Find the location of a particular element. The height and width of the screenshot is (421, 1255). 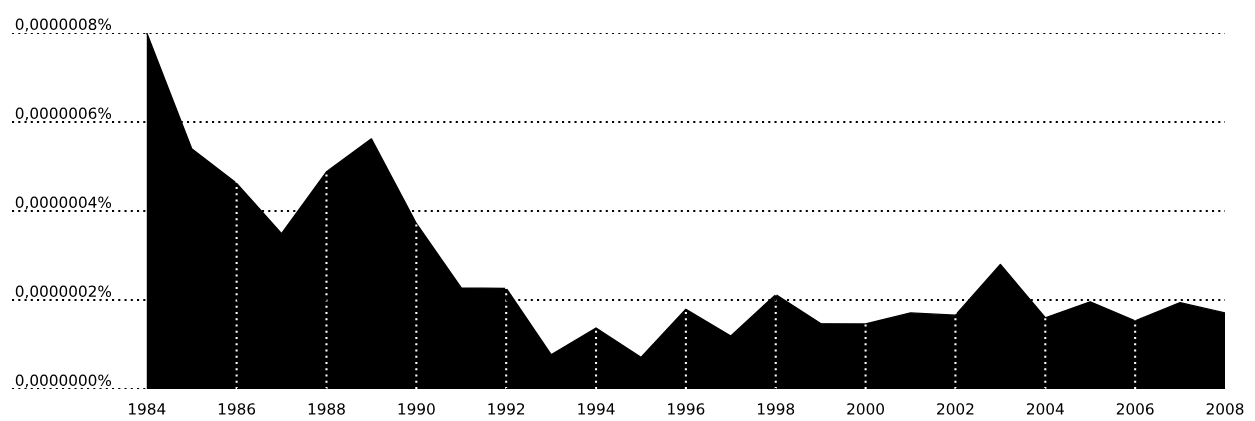

x-tick-label: 1984 is located at coordinates (147, 409).